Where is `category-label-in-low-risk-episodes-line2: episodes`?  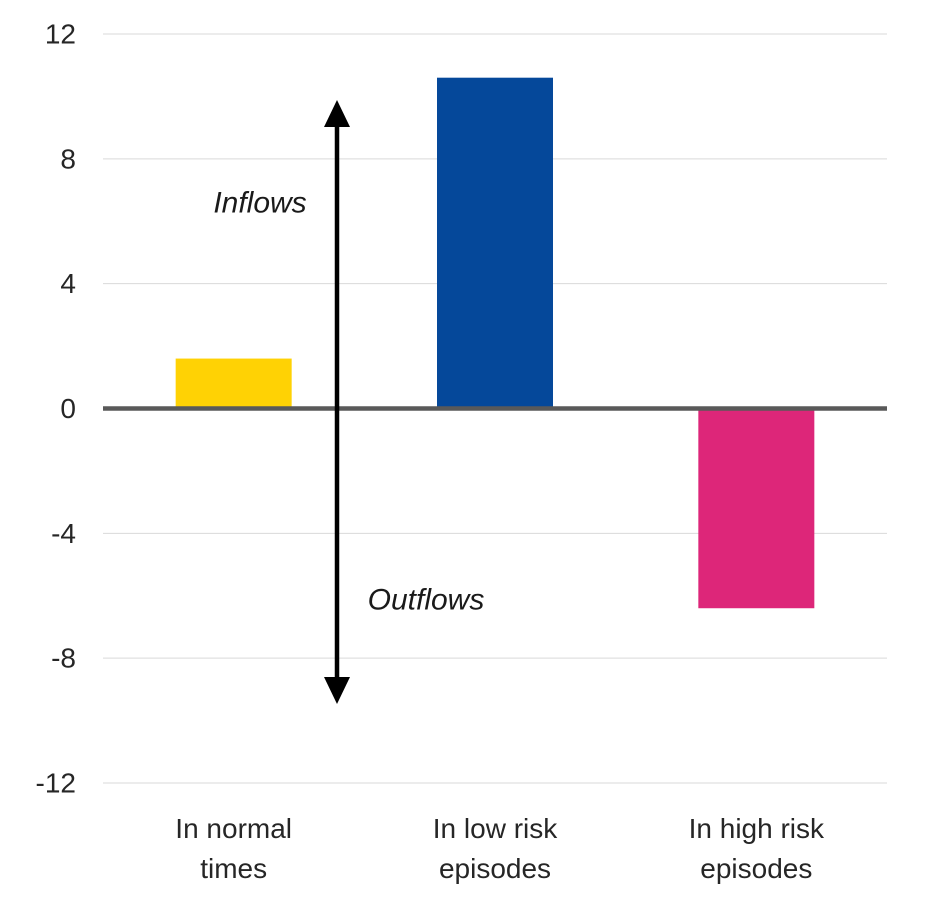
category-label-in-low-risk-episodes-line2: episodes is located at coordinates (495, 868).